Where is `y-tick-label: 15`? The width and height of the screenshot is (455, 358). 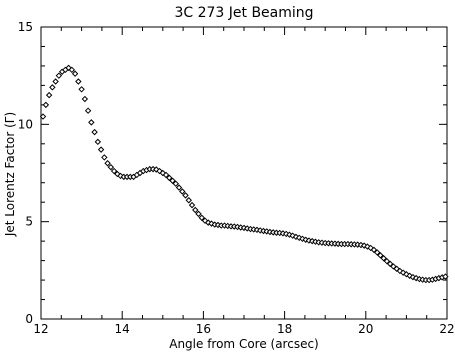
y-tick-label: 15 is located at coordinates (25, 27).